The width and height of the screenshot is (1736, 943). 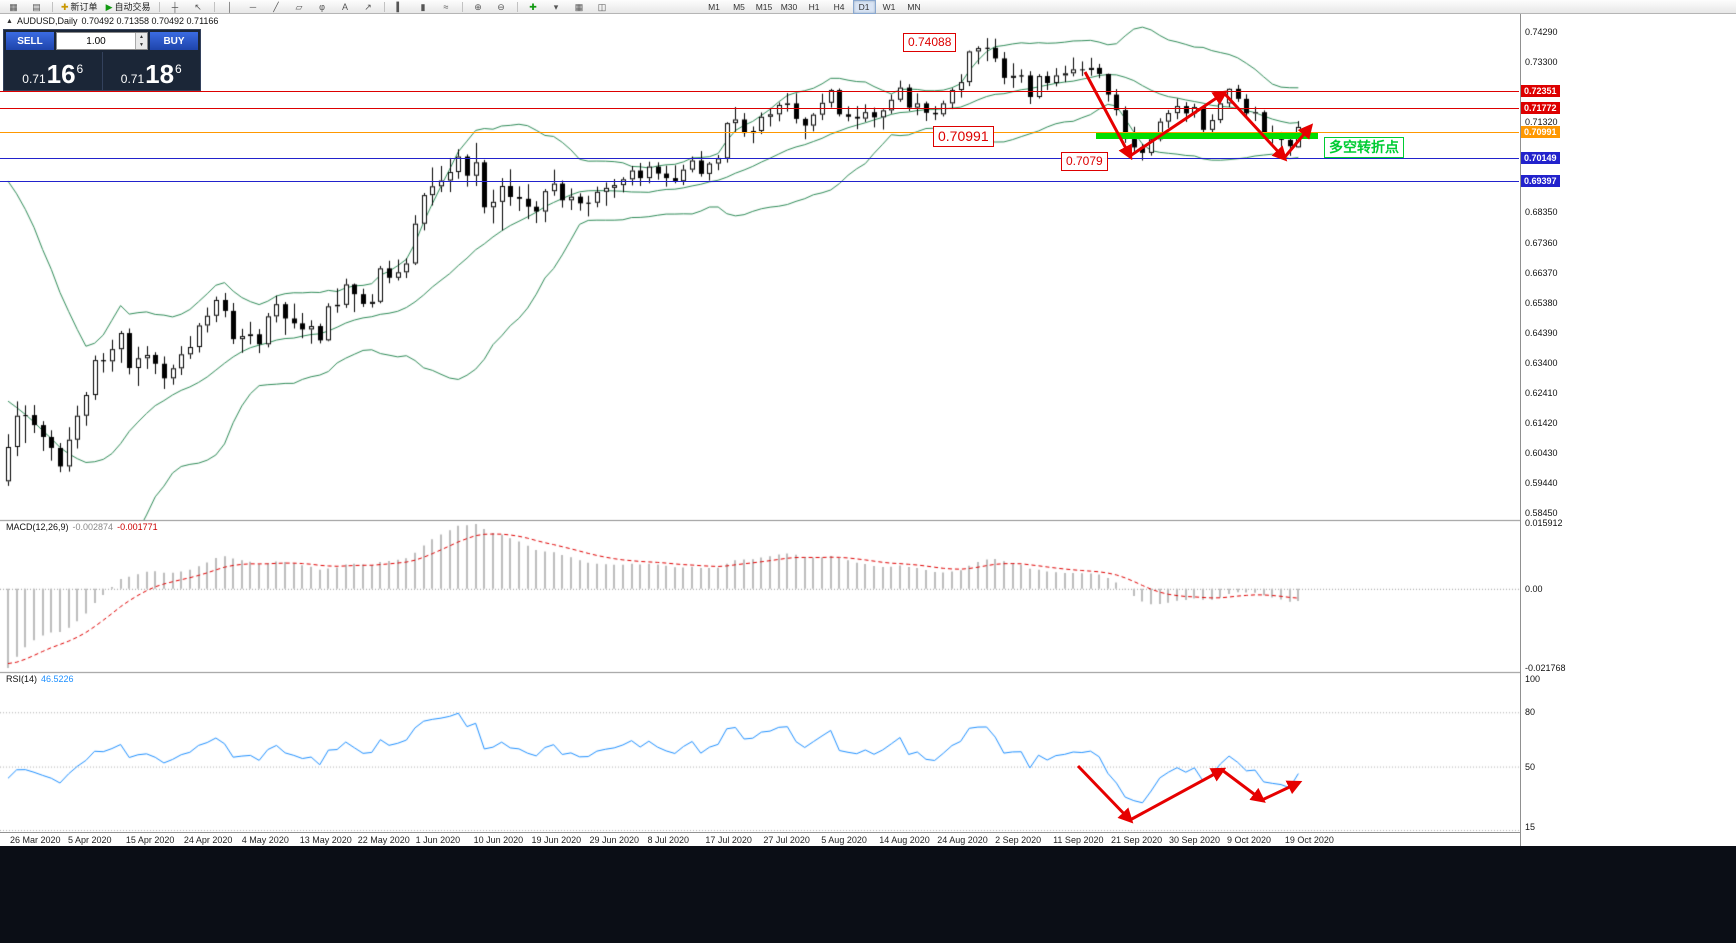 I want to click on timeframe-m30: M30, so click(x=789, y=6).